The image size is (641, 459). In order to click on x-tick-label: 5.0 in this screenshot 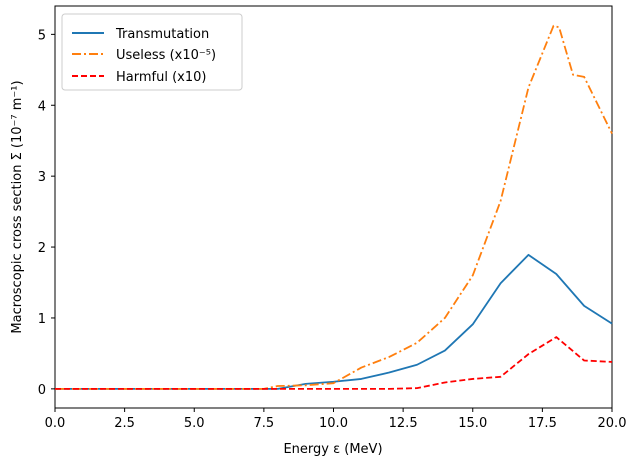, I will do `click(194, 423)`.